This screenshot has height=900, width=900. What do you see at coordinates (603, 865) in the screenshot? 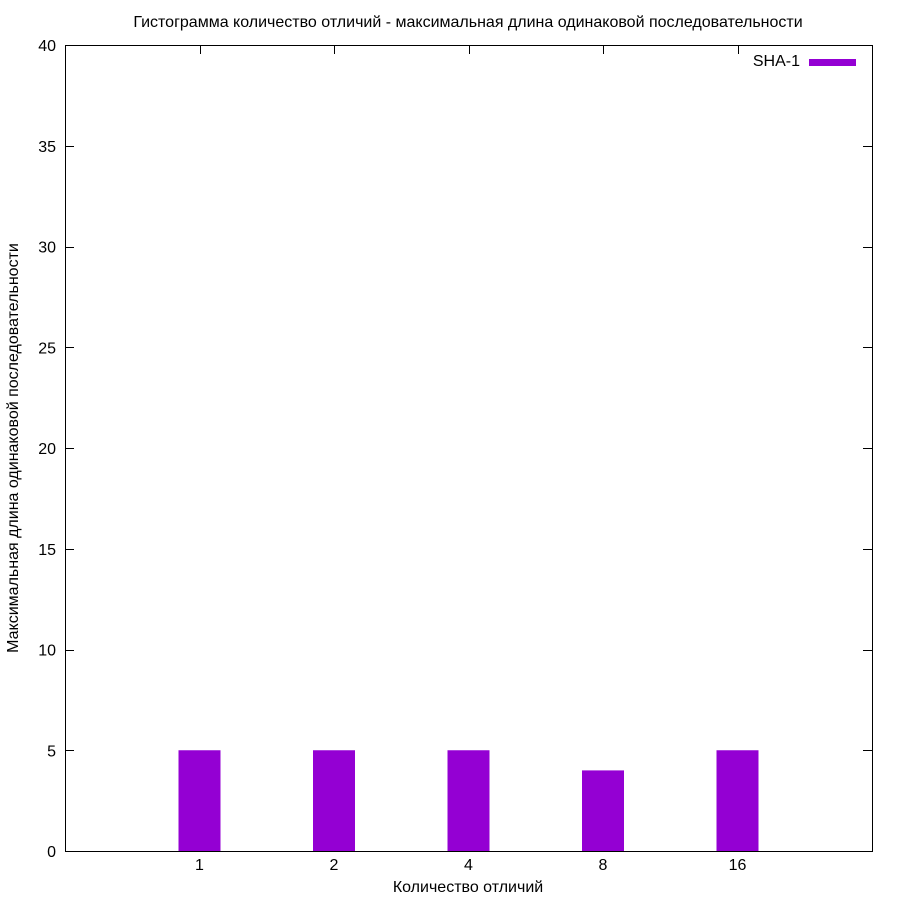
I see `x-tick-label: 8` at bounding box center [603, 865].